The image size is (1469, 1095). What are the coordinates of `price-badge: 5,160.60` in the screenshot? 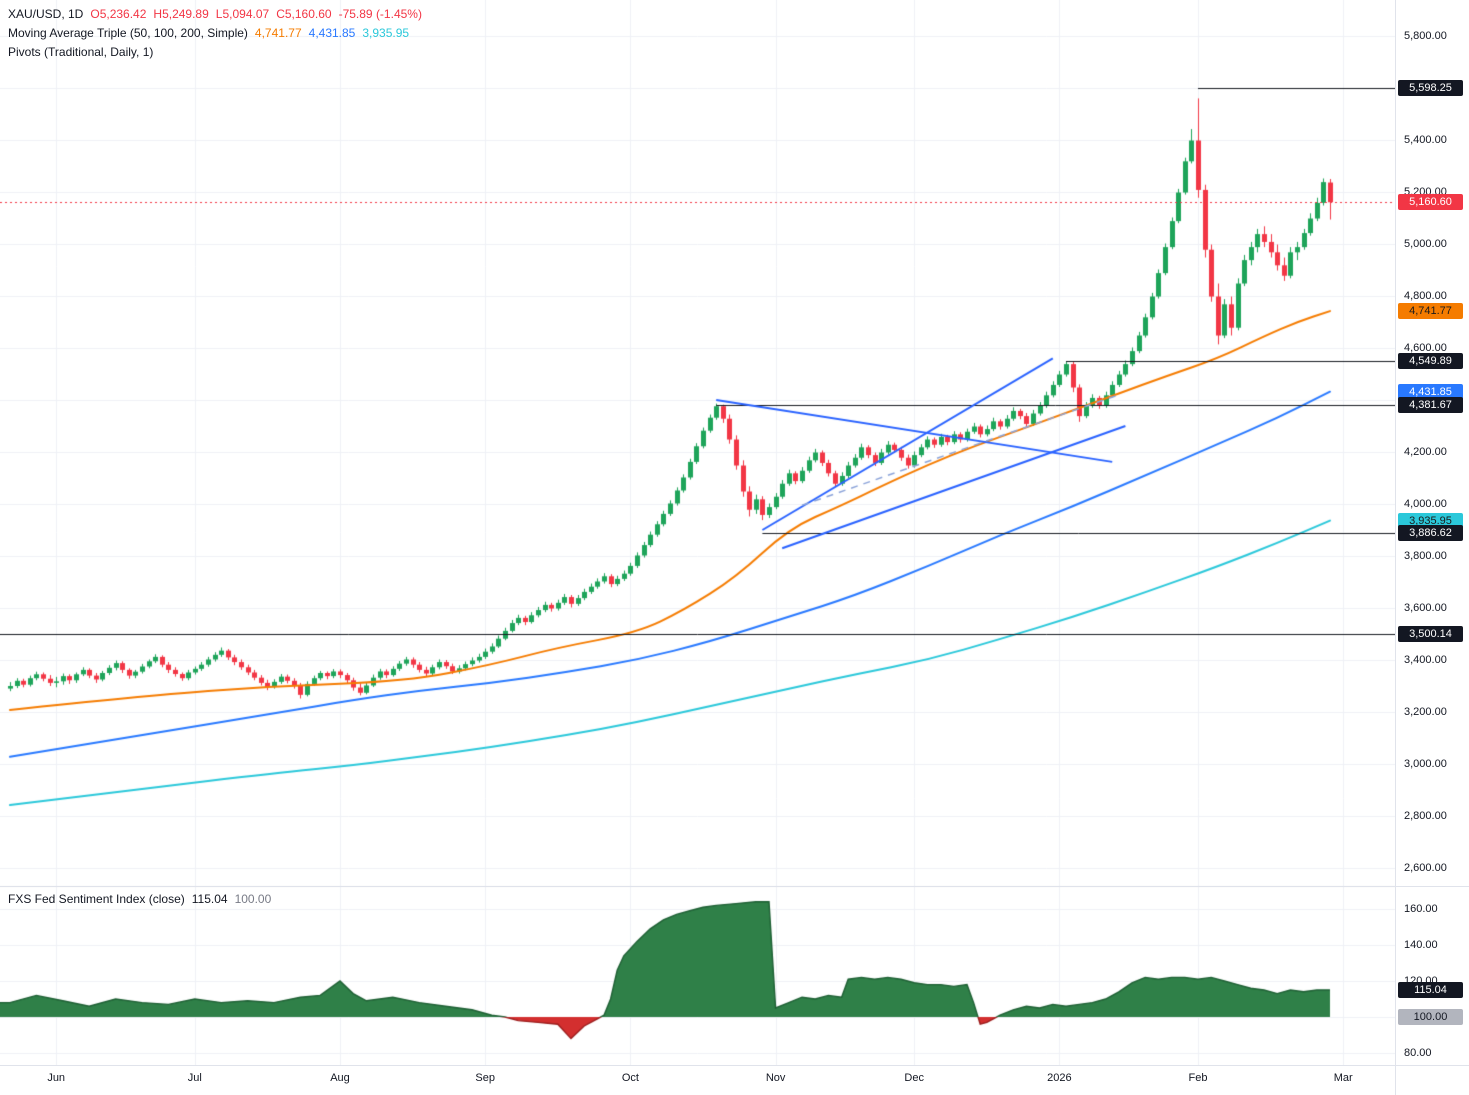 It's located at (1430, 202).